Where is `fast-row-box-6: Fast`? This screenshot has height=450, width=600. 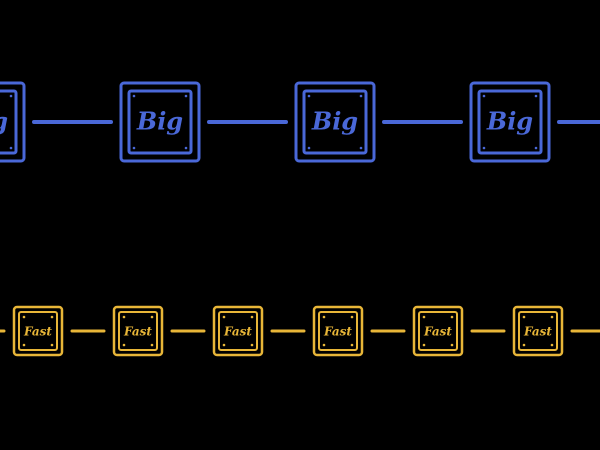
fast-row-box-6: Fast is located at coordinates (538, 331).